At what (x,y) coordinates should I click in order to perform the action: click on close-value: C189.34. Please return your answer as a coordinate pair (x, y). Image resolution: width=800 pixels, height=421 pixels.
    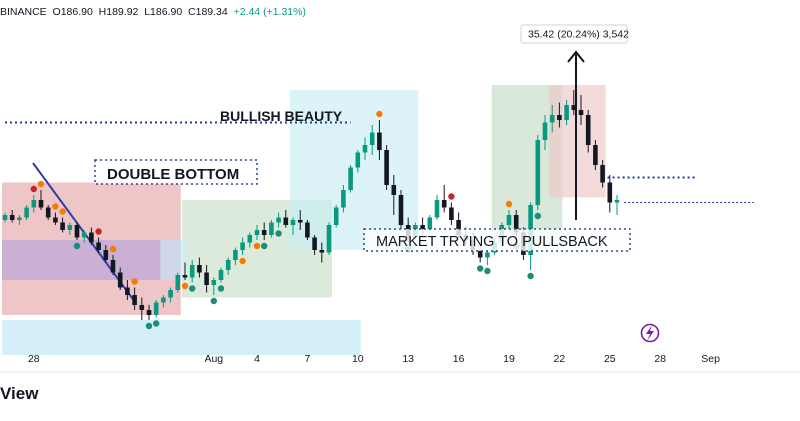
    Looking at the image, I should click on (208, 12).